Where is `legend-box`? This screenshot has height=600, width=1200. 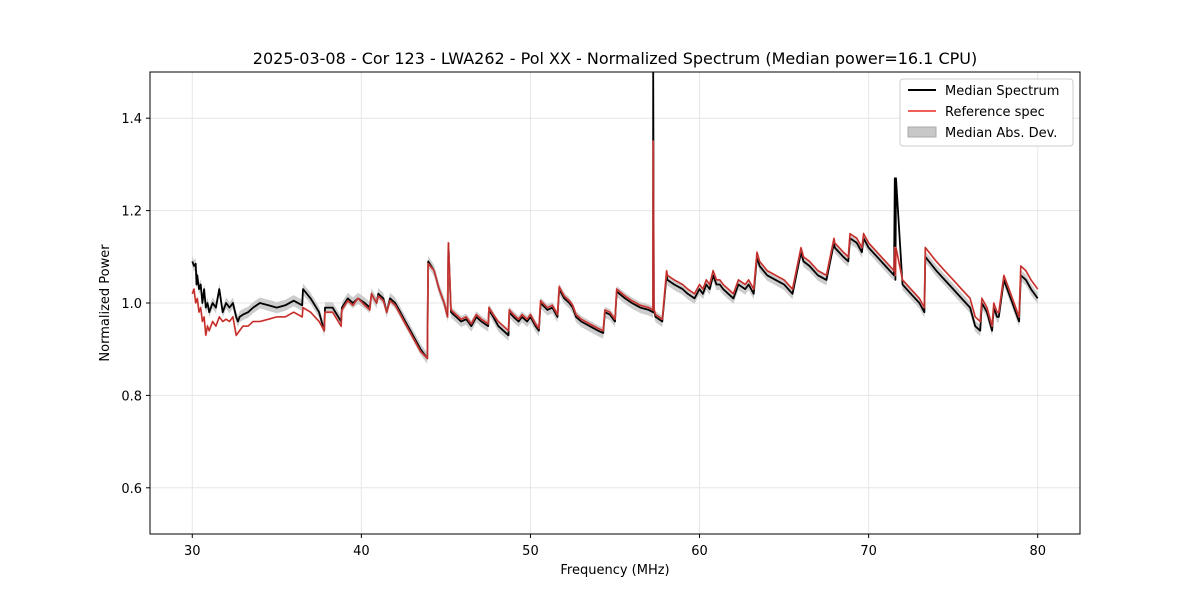
legend-box is located at coordinates (986, 112).